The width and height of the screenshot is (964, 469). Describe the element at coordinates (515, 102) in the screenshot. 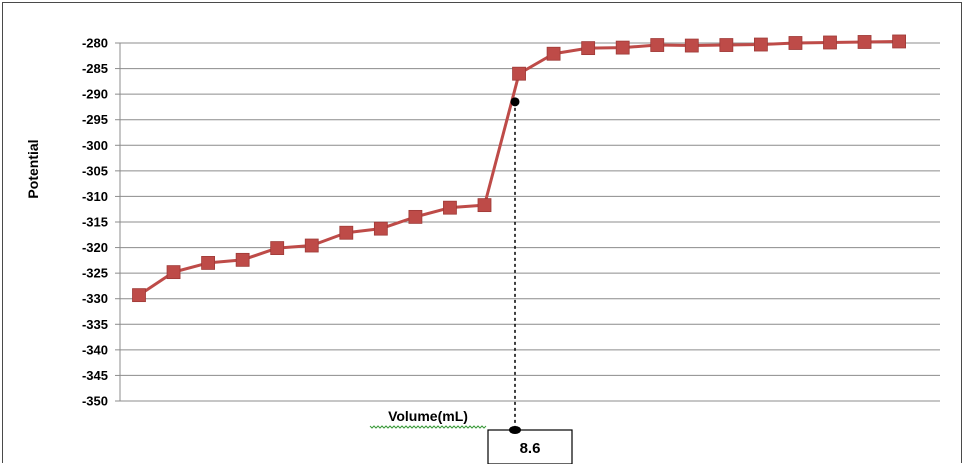

I see `equivalence-point-dot` at that location.